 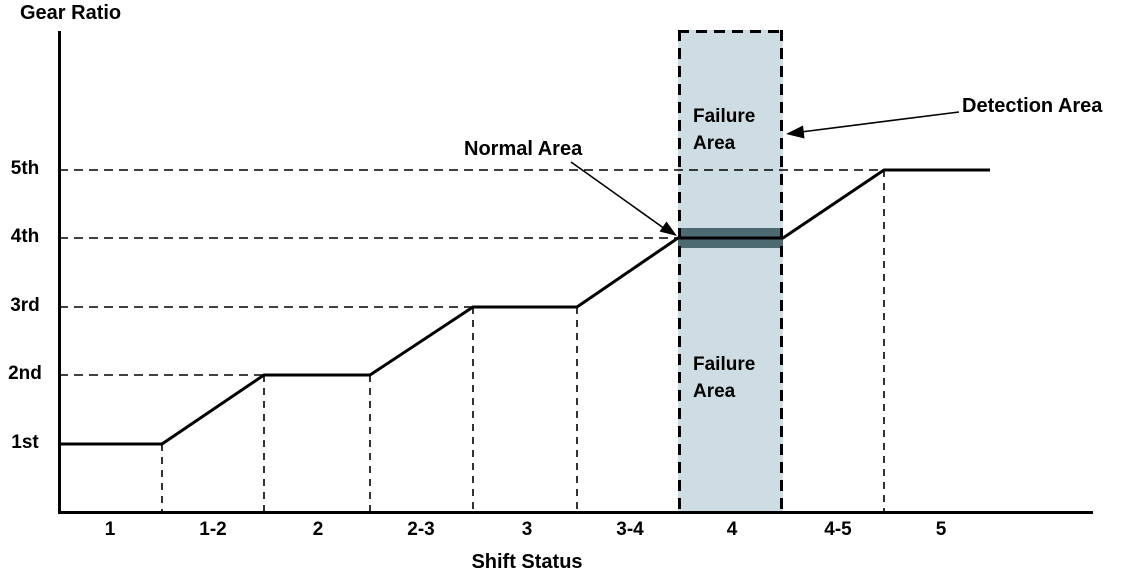 I want to click on x-tick-1: 1, so click(x=110, y=529).